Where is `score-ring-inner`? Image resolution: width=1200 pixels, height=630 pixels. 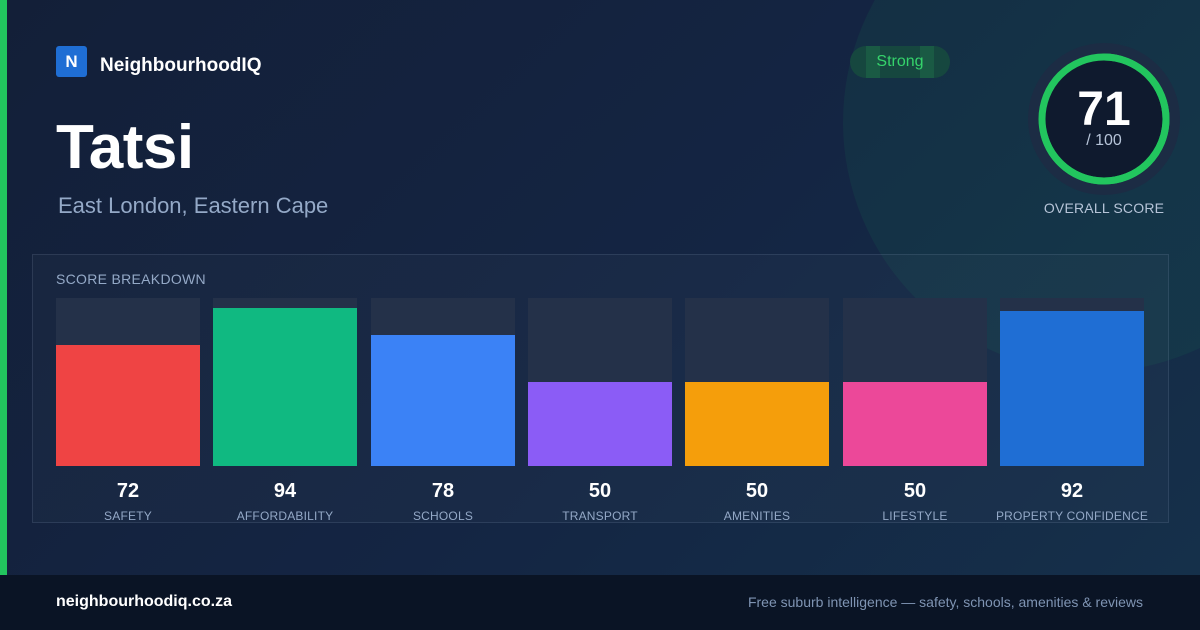
score-ring-inner is located at coordinates (1104, 119).